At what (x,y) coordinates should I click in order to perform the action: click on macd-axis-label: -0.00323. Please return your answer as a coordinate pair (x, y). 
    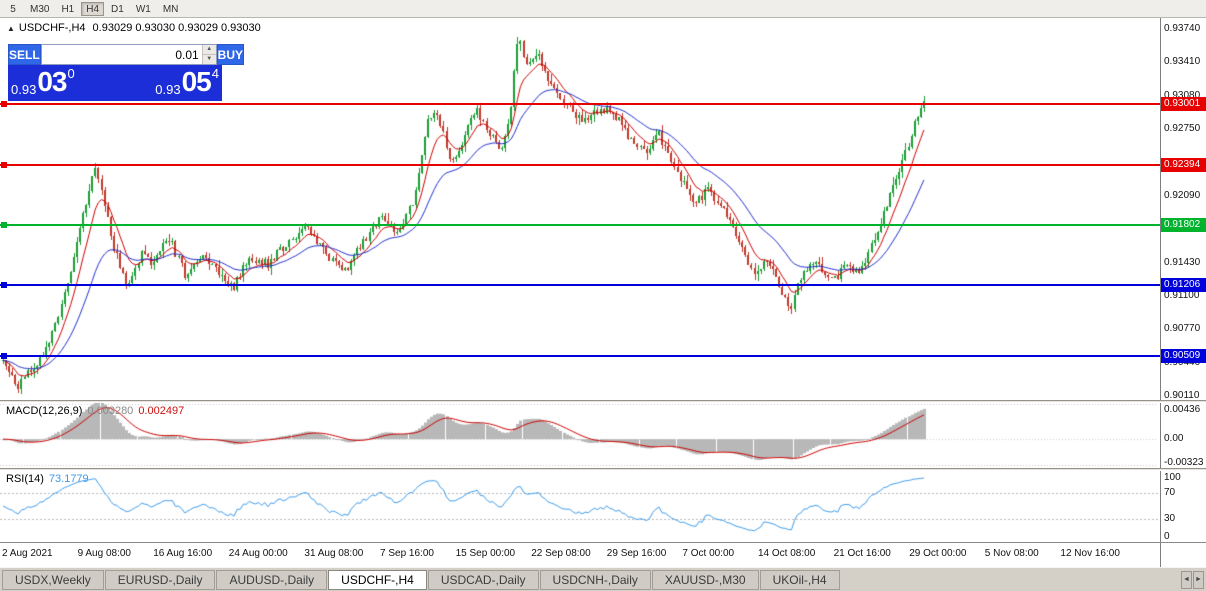
    Looking at the image, I should click on (1184, 462).